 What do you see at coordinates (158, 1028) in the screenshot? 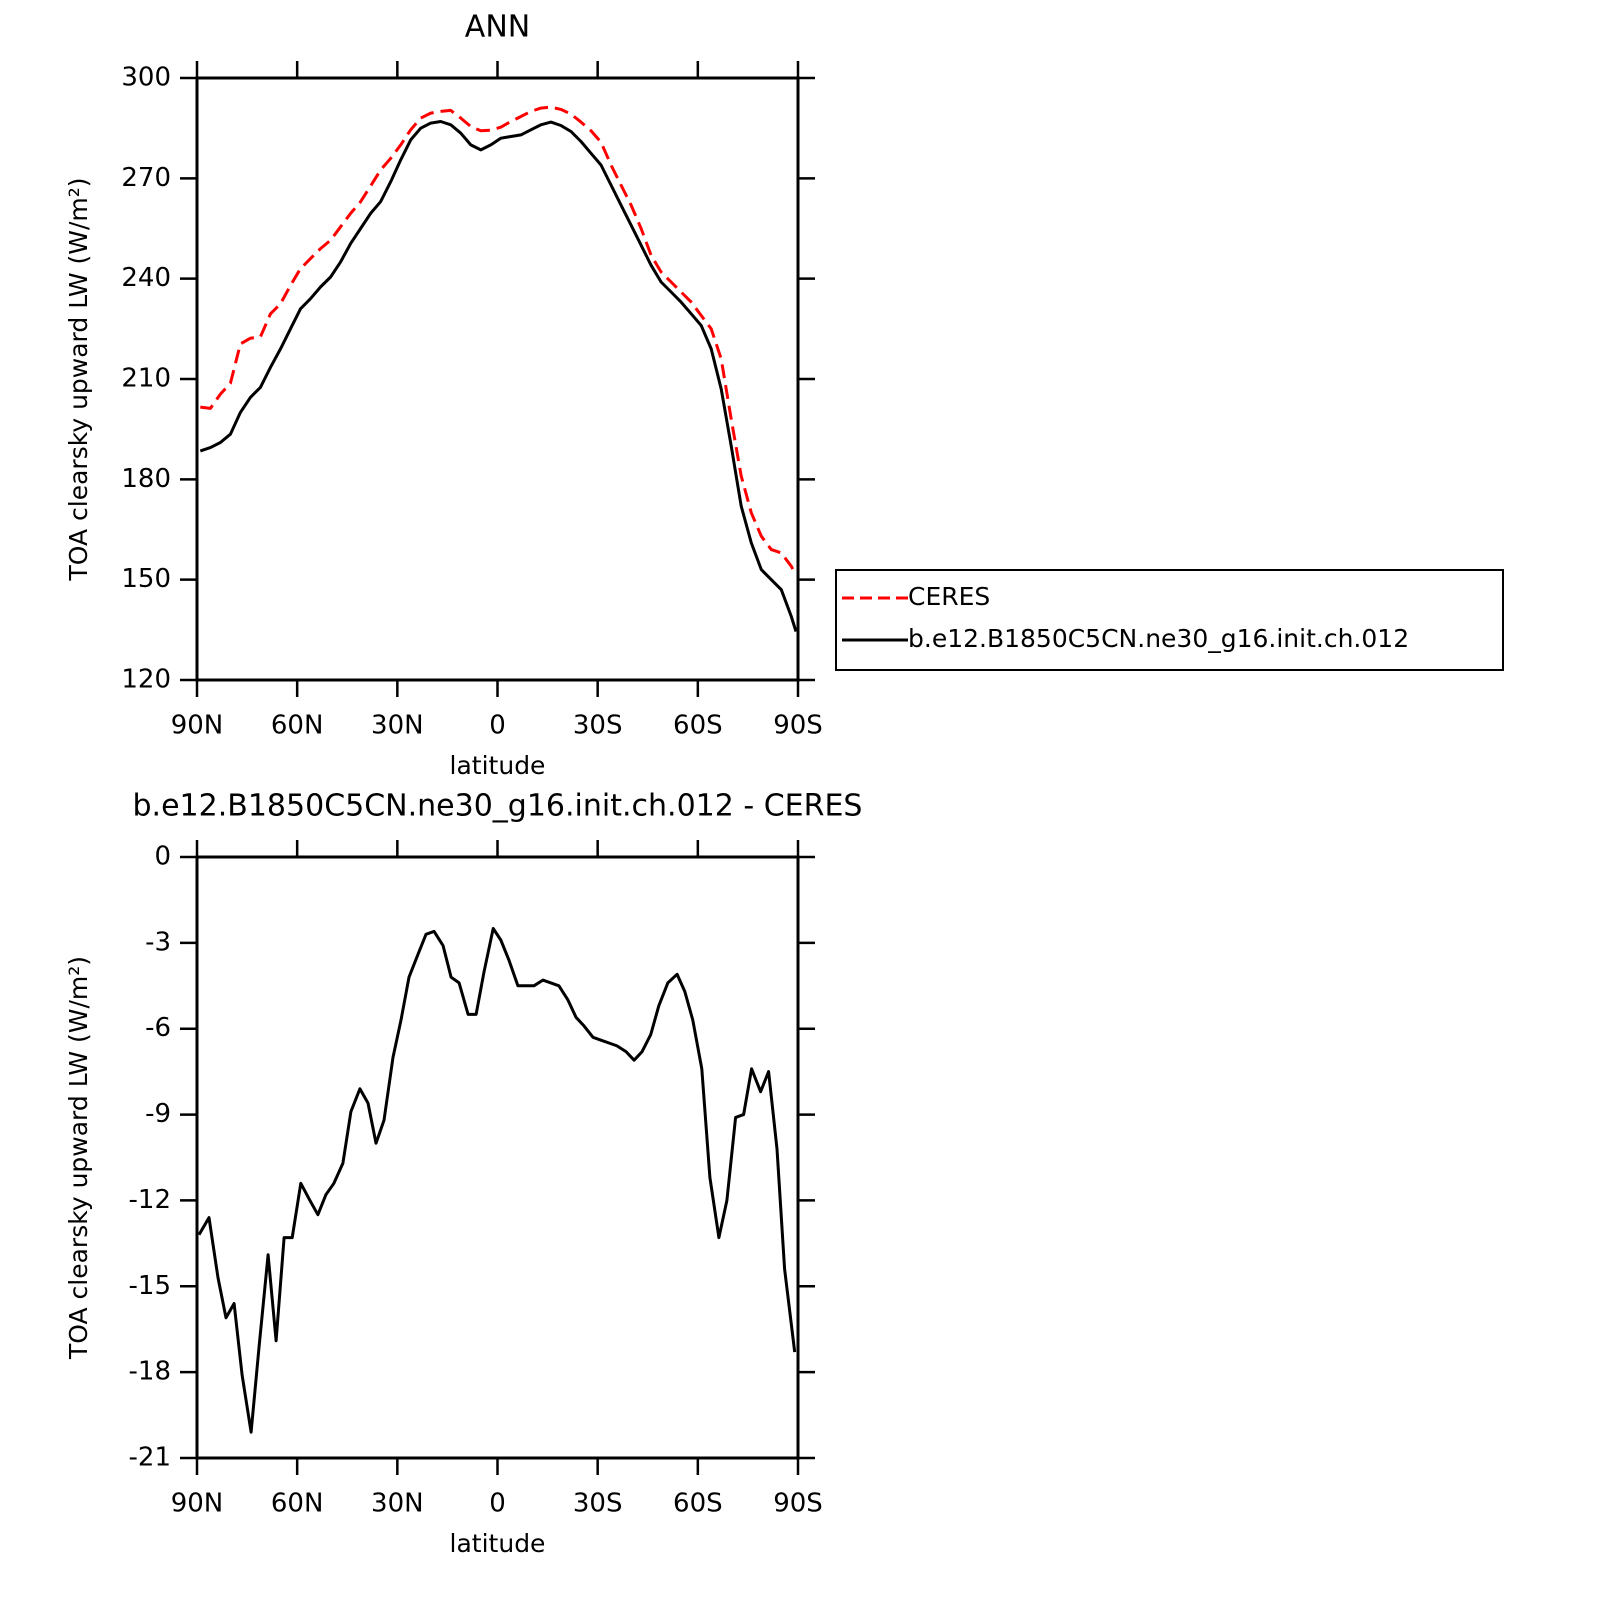
I see `y-tick-label: -6` at bounding box center [158, 1028].